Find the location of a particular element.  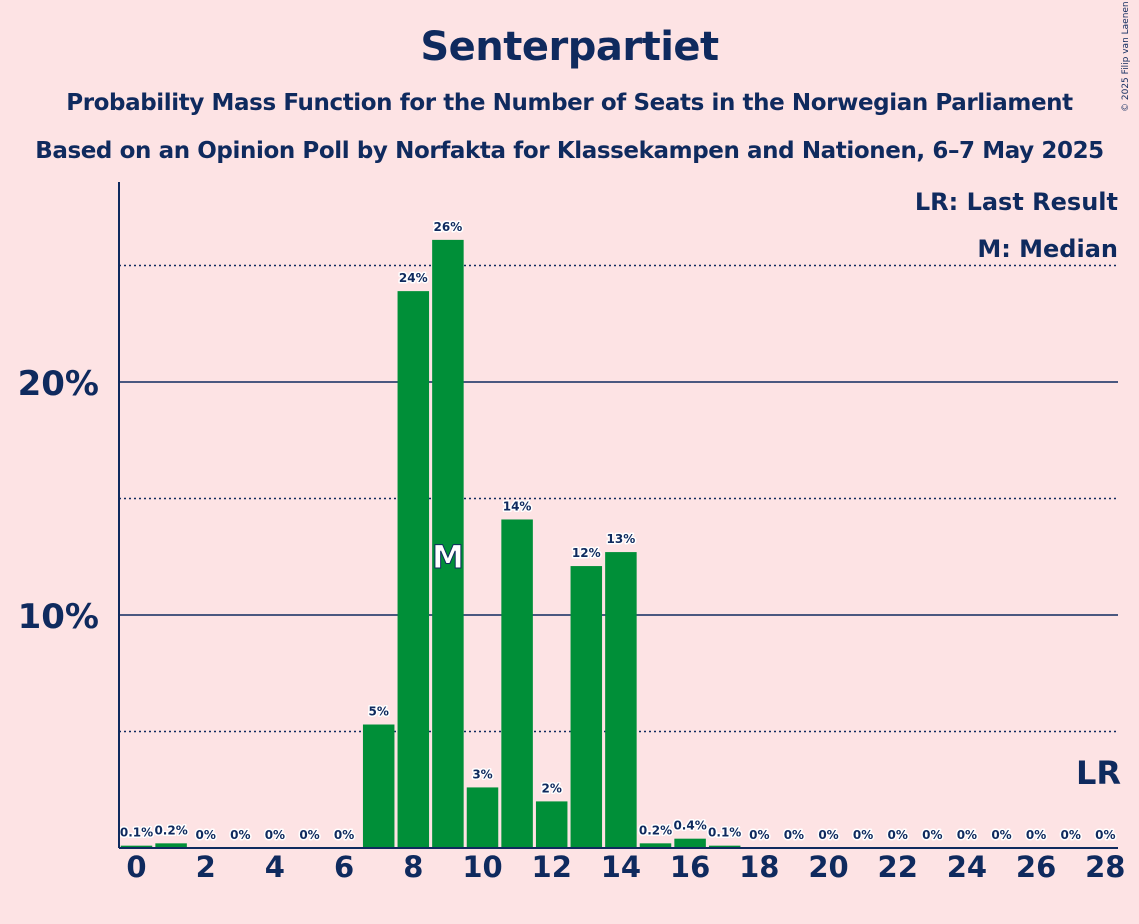

value-label-seat-24: 0% is located at coordinates (967, 835).